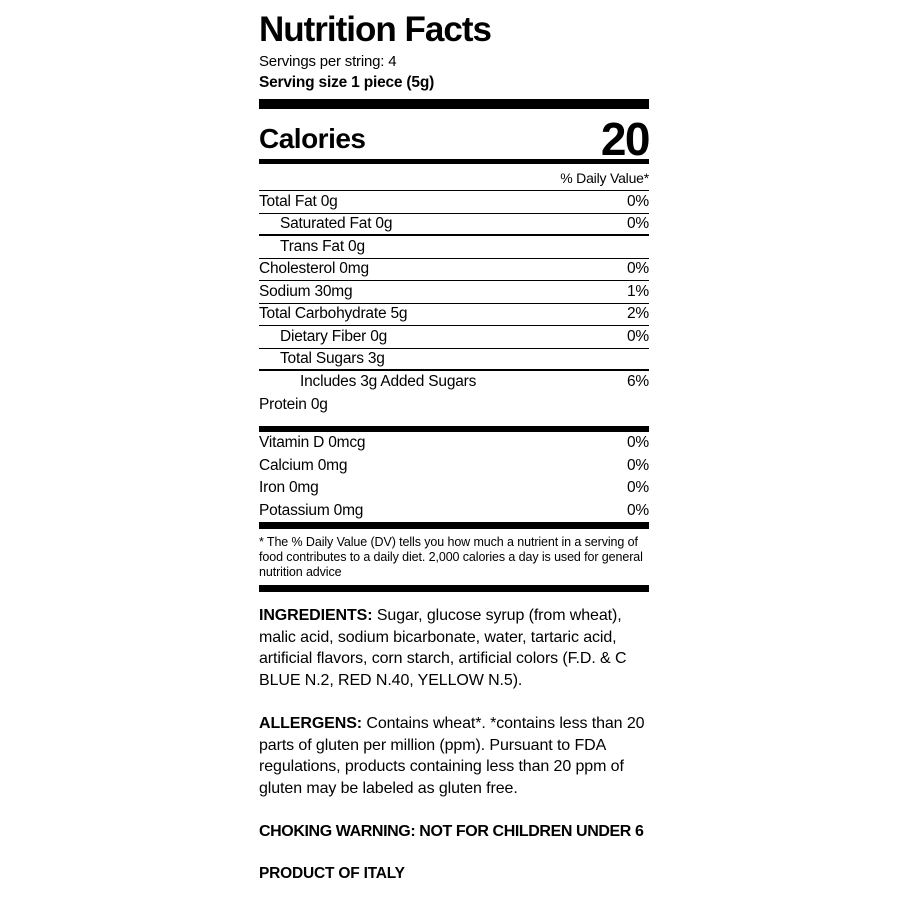 This screenshot has width=907, height=907. Describe the element at coordinates (312, 443) in the screenshot. I see `vitamin-name: Vitamin D 0mcg` at that location.